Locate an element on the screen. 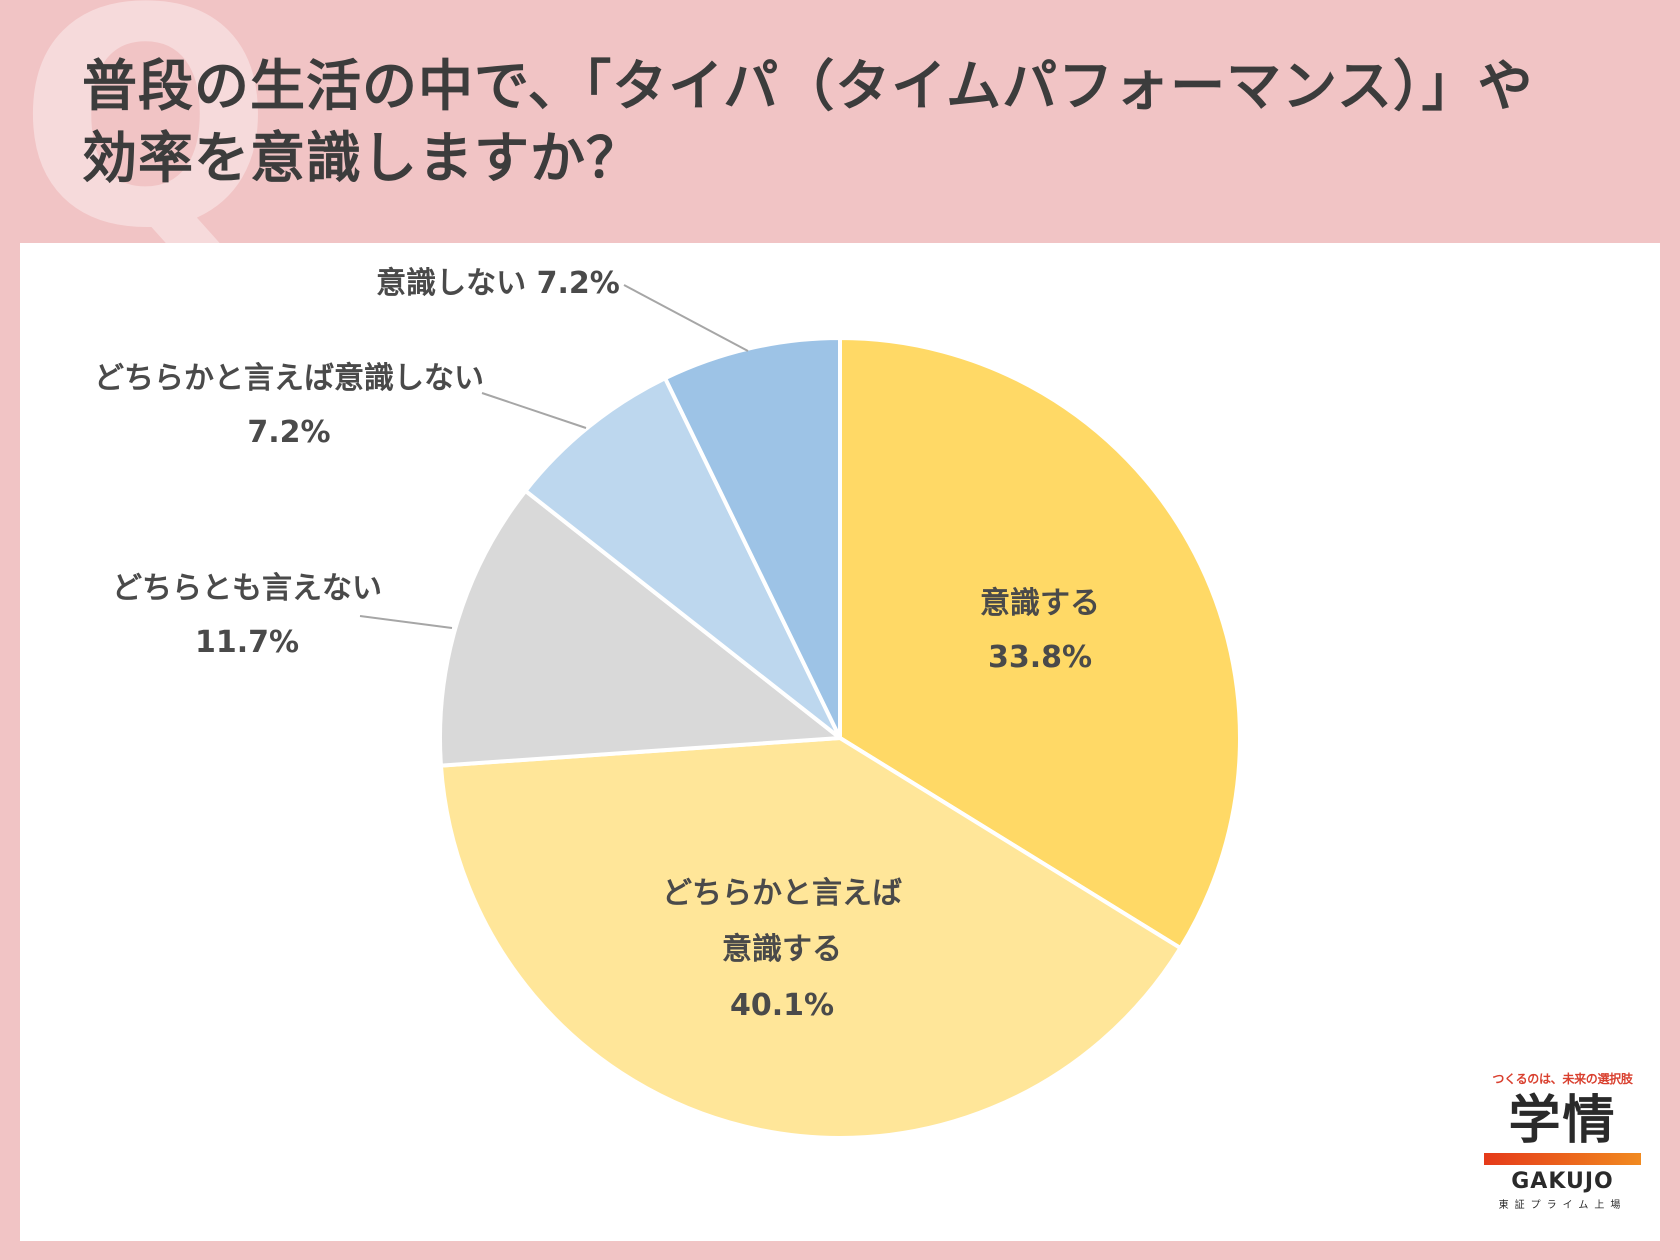 The height and width of the screenshot is (1260, 1680). slice-category-label-2: どちらかと言えば is located at coordinates (782, 893).